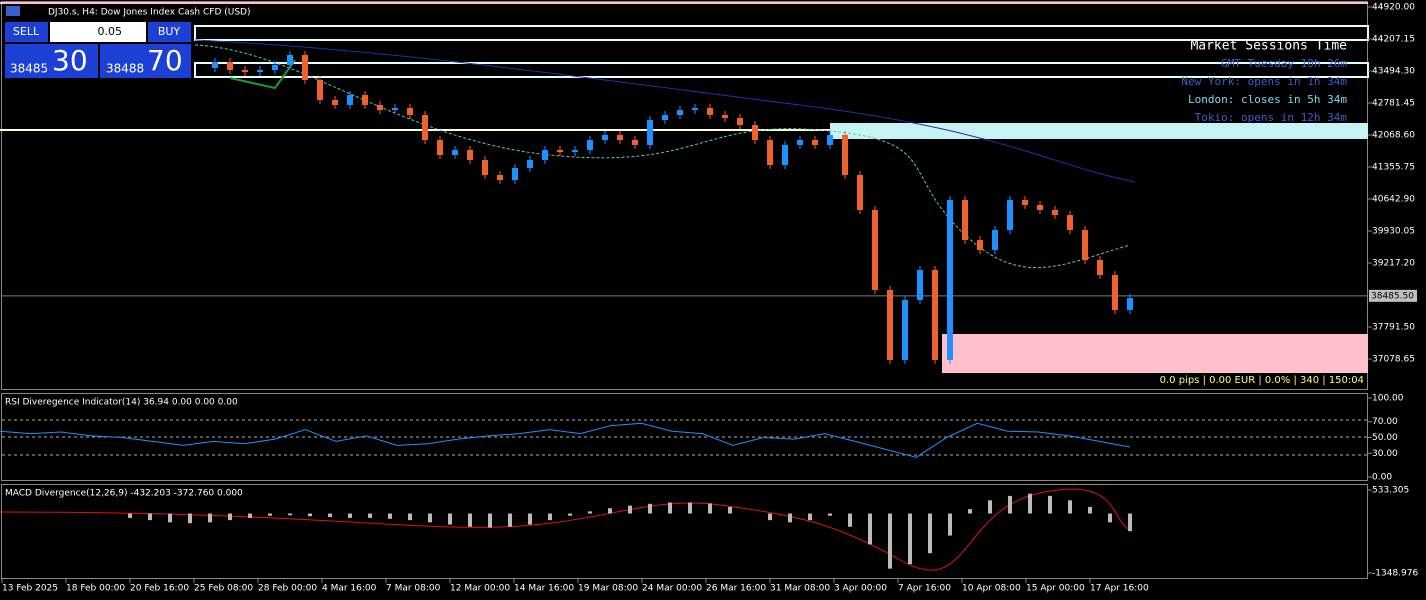  I want to click on current-price-box, so click(1393, 295).